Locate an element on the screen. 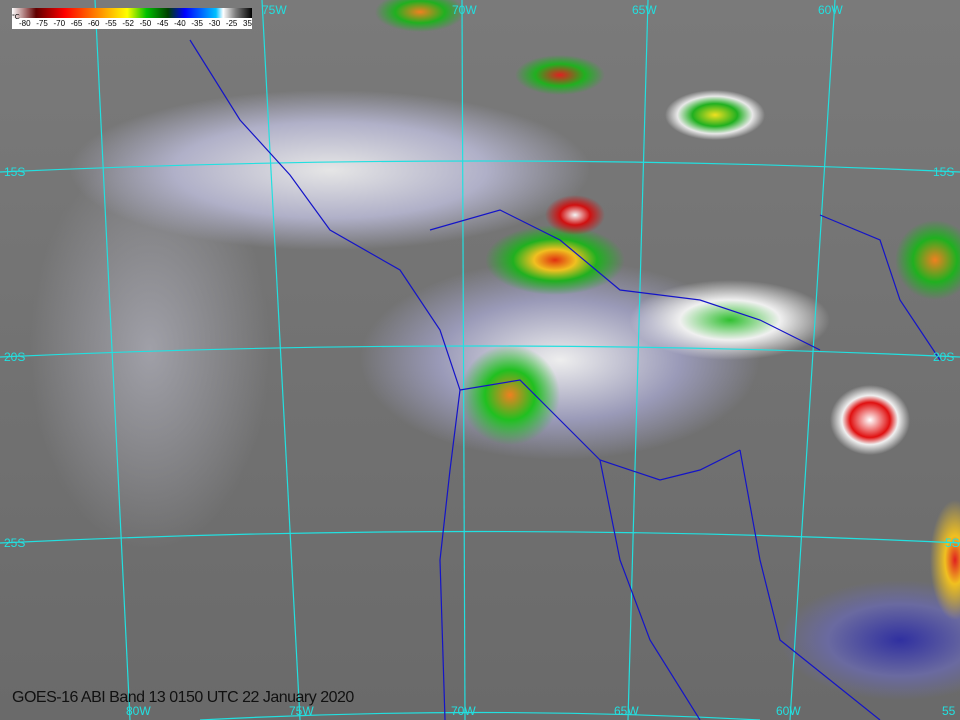  colorbar-tick: -75 is located at coordinates (42, 23).